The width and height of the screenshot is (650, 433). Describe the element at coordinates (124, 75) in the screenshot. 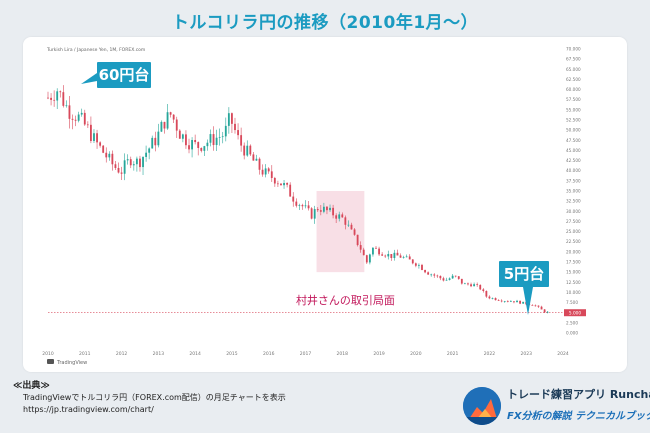

I see `callout-60yen-label: 60円台` at that location.